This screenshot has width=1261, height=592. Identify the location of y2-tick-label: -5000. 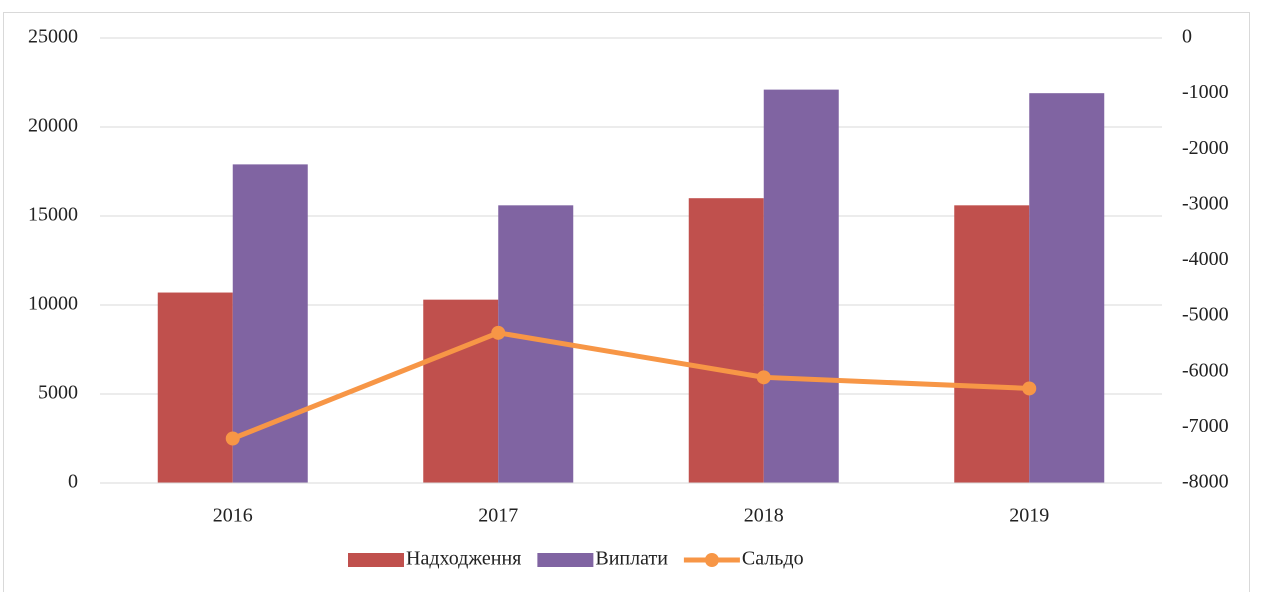
(1205, 315).